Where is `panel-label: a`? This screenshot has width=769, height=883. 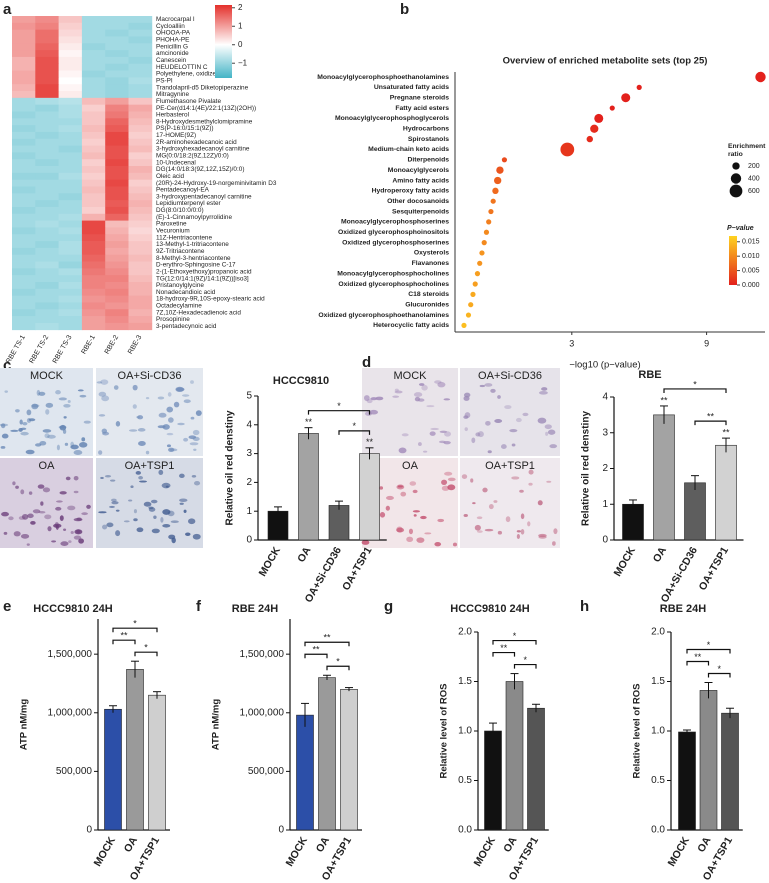 panel-label: a is located at coordinates (7, 9).